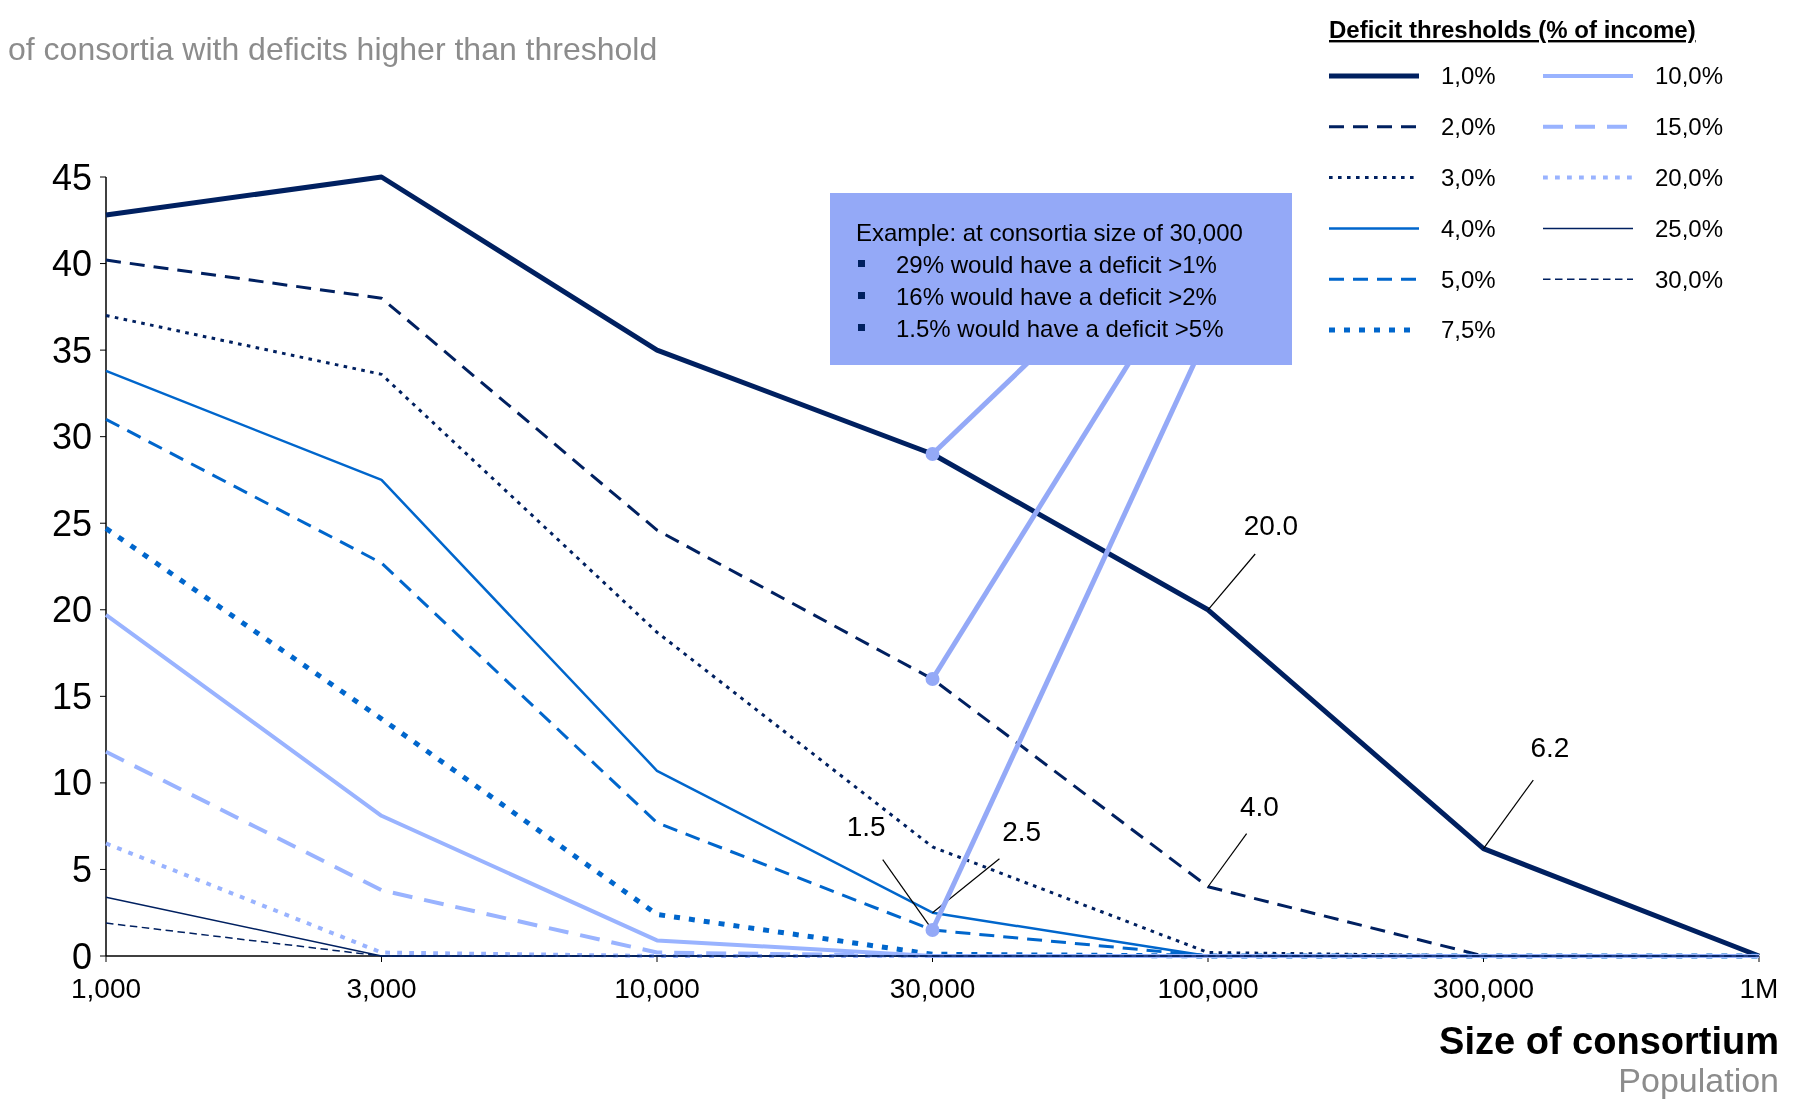 The width and height of the screenshot is (1794, 1116). What do you see at coordinates (1022, 831) in the screenshot?
I see `annotation: 2.5` at bounding box center [1022, 831].